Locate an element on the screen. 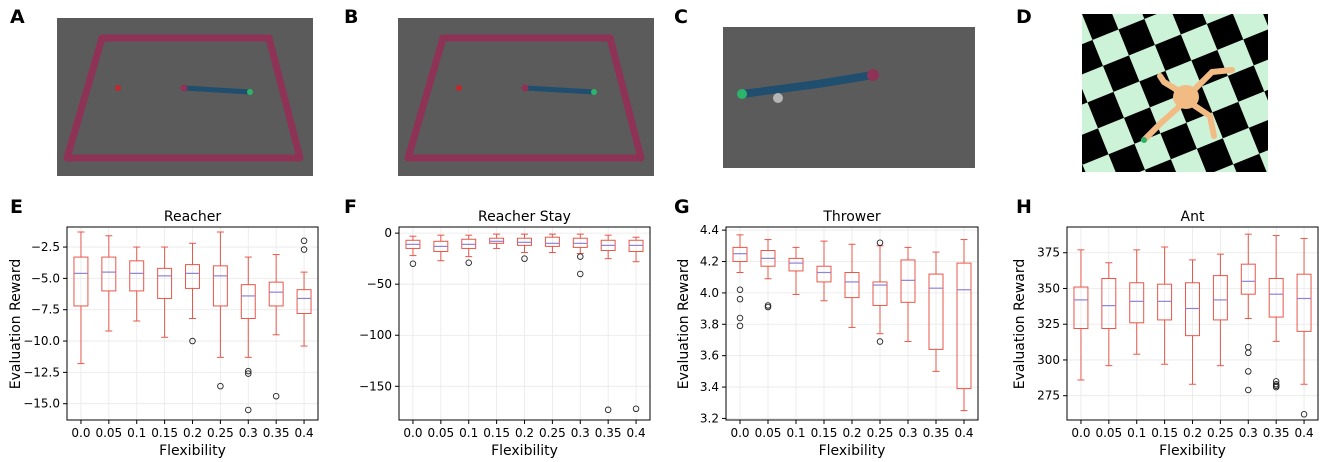  x-tick-label: 0.15 is located at coordinates (496, 433).